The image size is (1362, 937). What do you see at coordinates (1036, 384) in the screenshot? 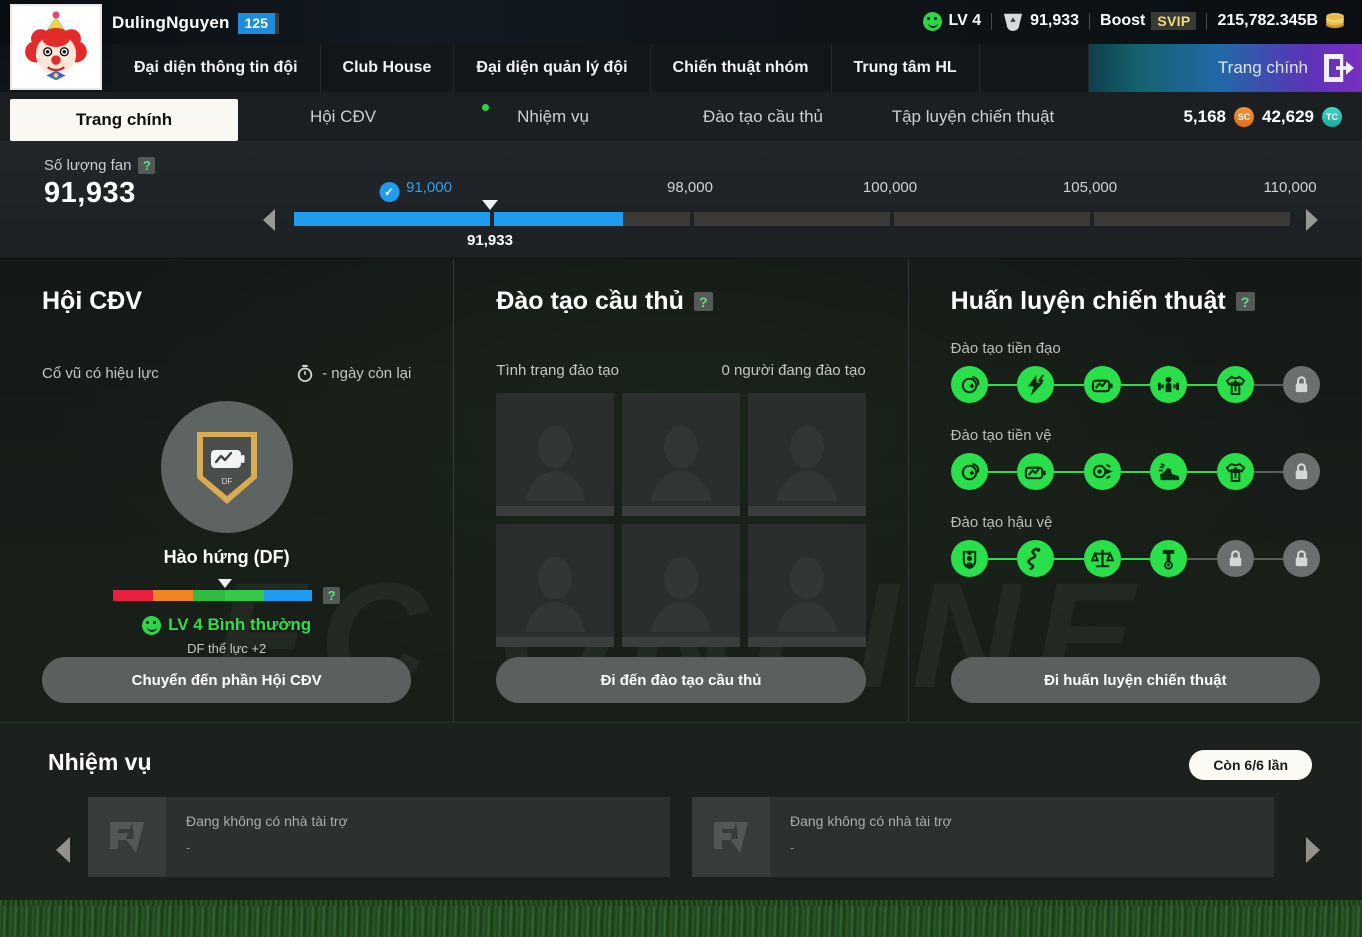
I see `tactics-node-lightning` at bounding box center [1036, 384].